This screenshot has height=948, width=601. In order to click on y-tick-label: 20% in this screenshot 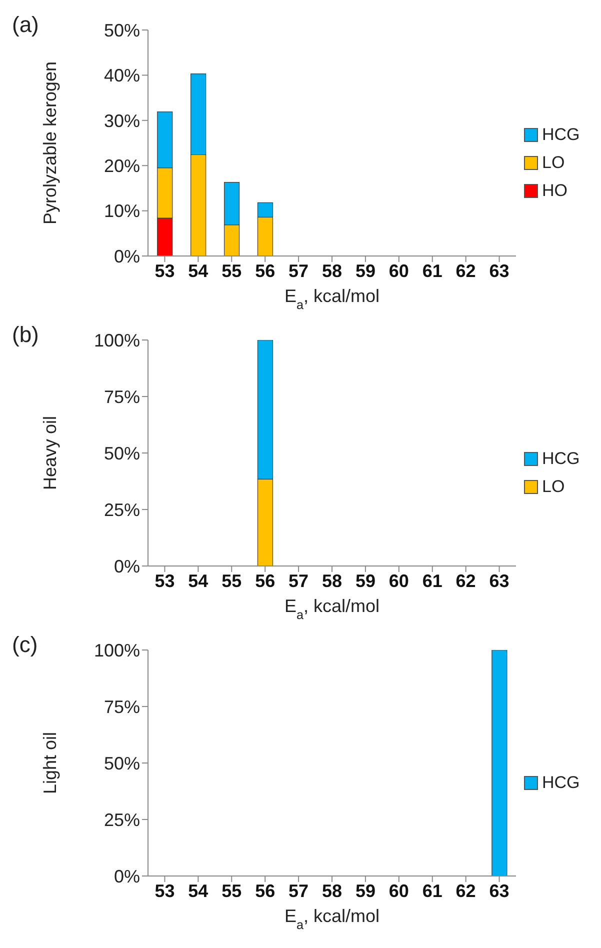, I will do `click(122, 166)`.